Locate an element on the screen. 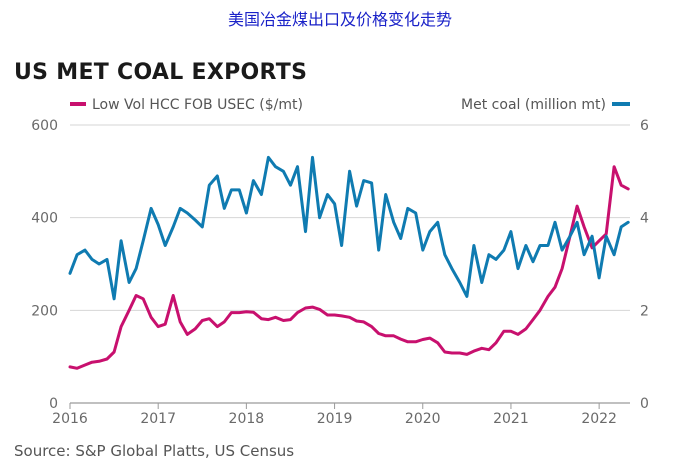 Image resolution: width=680 pixels, height=475 pixels. x-tick-label: 2021 is located at coordinates (511, 419).